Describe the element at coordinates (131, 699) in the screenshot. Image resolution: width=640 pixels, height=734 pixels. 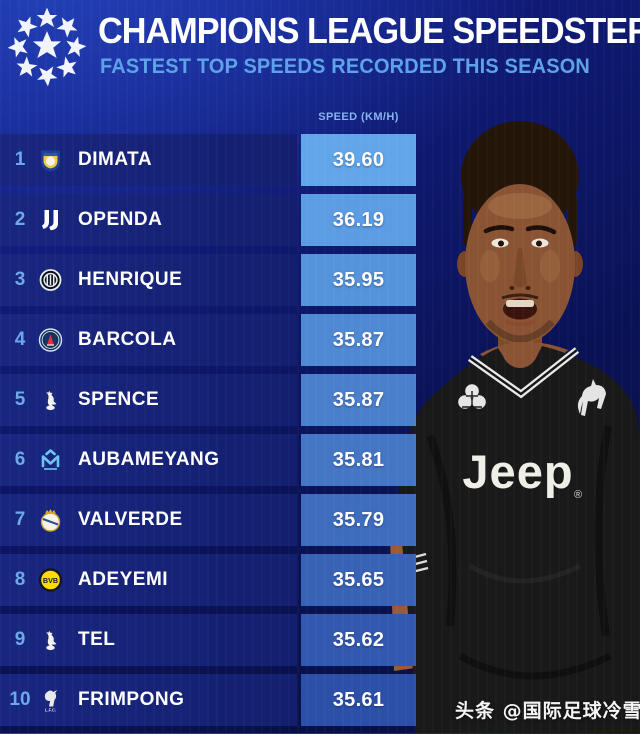
I see `player-name: FRIMPONG` at that location.